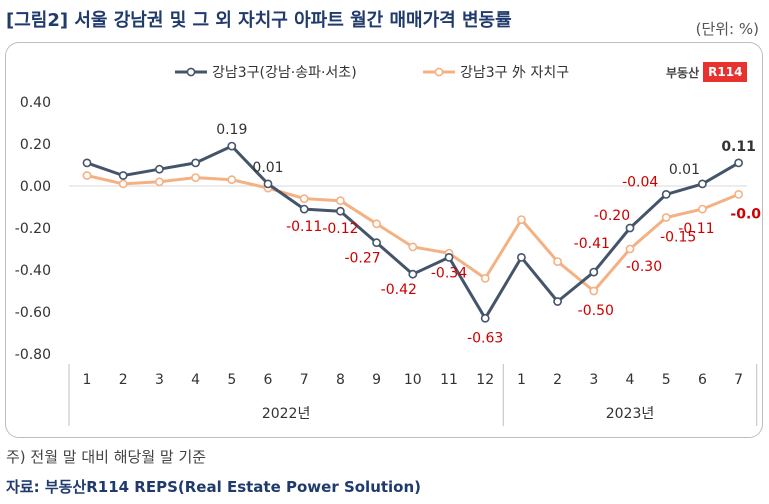 Image resolution: width=769 pixels, height=504 pixels. What do you see at coordinates (449, 380) in the screenshot?
I see `x-tick-label: 11` at bounding box center [449, 380].